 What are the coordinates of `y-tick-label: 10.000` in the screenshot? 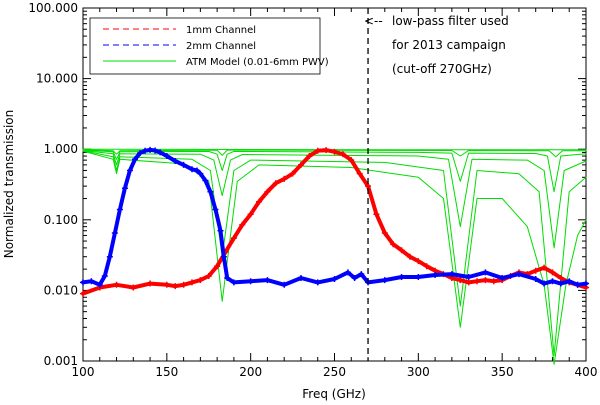 It's located at (57, 79).